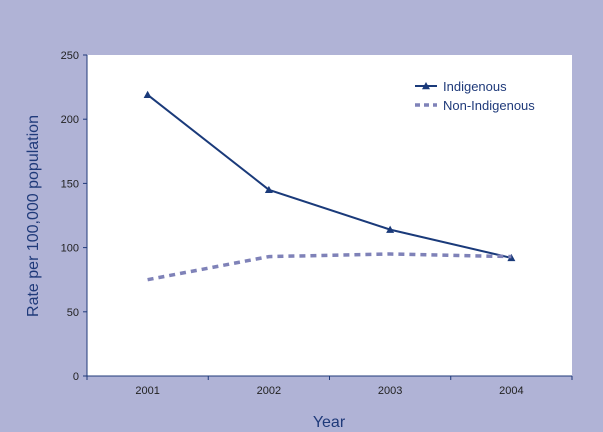  What do you see at coordinates (475, 86) in the screenshot?
I see `legend-label: Indigenous` at bounding box center [475, 86].